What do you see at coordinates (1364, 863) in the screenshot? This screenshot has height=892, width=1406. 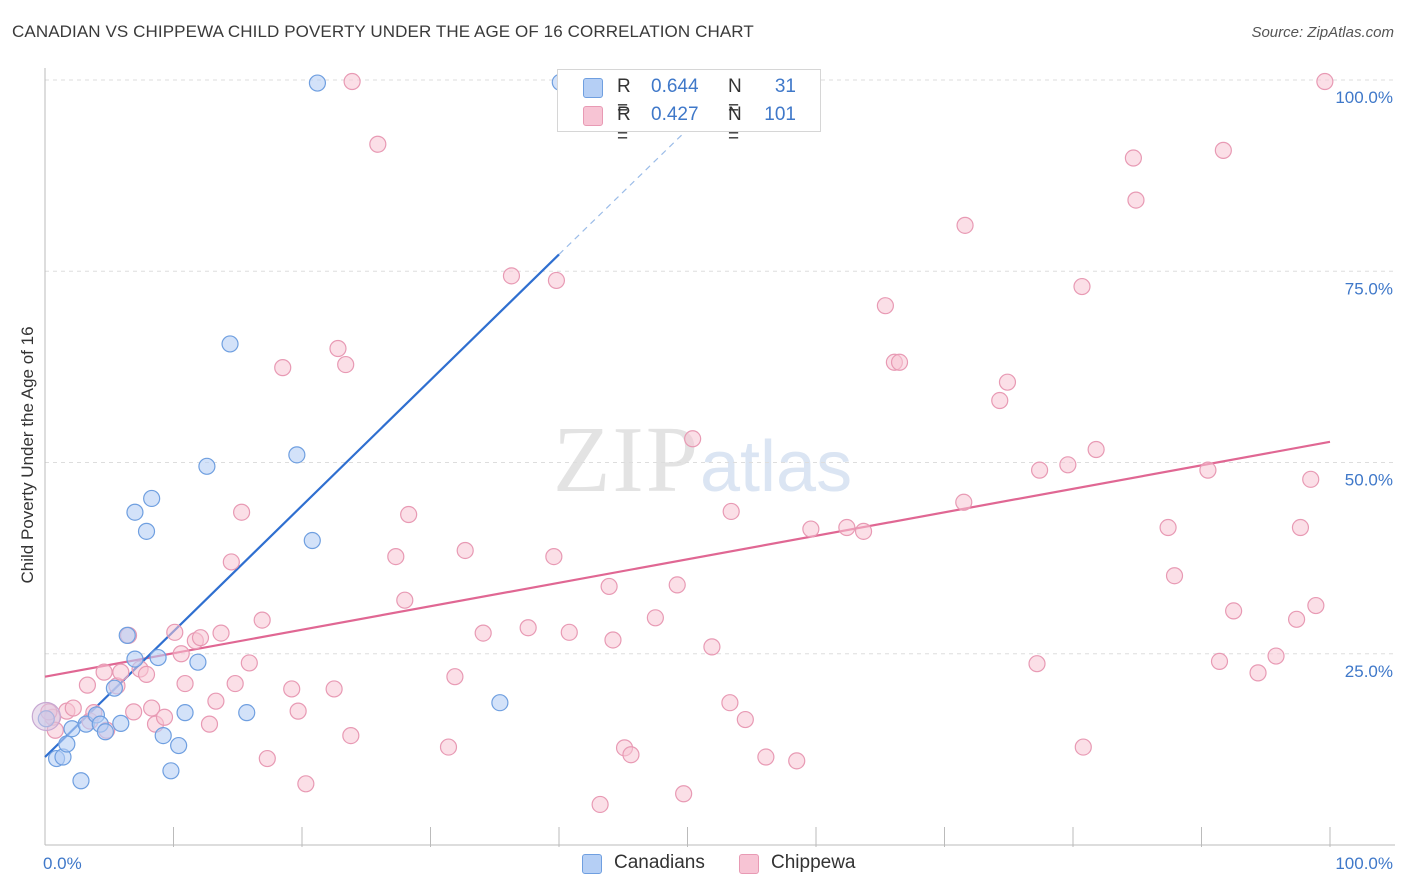 I see `x-tick-label: 100.0%` at bounding box center [1364, 863].